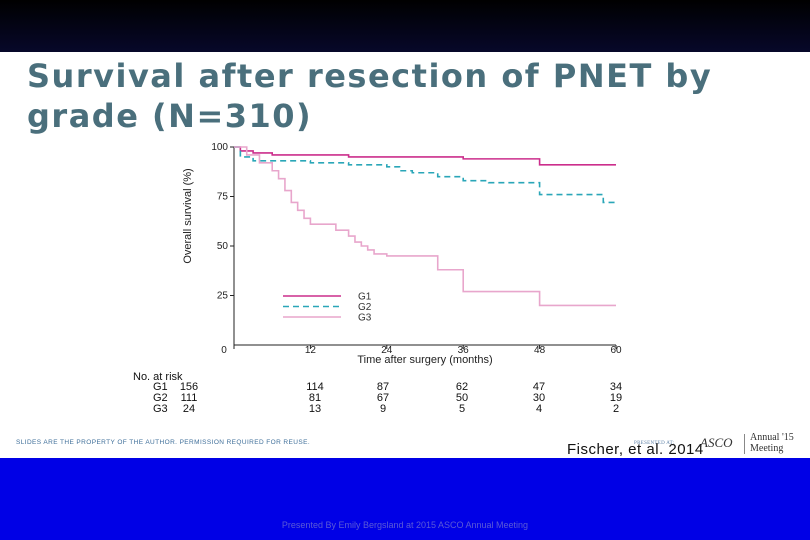 This screenshot has width=810, height=540. I want to click on risk-row-label: G1, so click(160, 387).